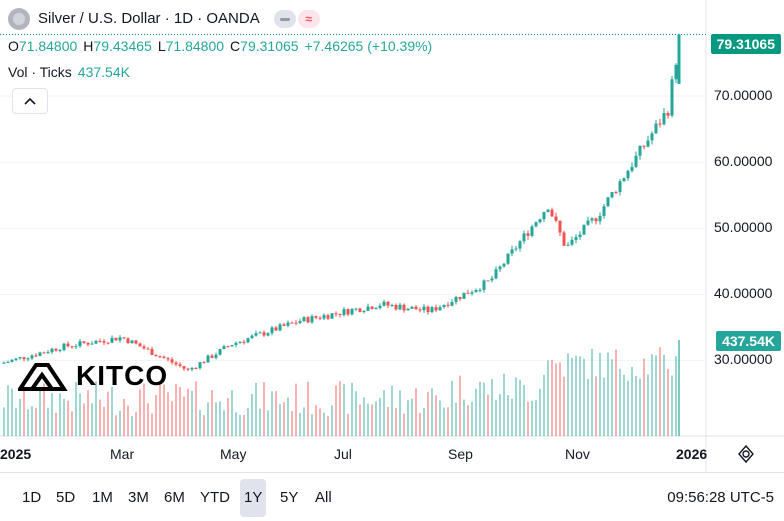 The width and height of the screenshot is (784, 521). Describe the element at coordinates (215, 497) in the screenshot. I see `range-button-ytd: YTD` at that location.